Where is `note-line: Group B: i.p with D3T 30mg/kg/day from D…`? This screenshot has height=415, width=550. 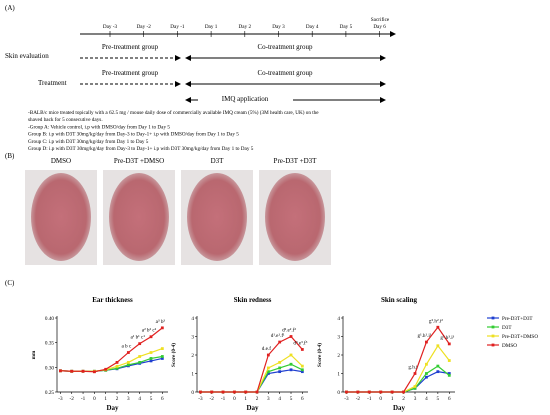 note-line: Group B: i.p with D3T 30mg/kg/day from D… is located at coordinates (133, 134).